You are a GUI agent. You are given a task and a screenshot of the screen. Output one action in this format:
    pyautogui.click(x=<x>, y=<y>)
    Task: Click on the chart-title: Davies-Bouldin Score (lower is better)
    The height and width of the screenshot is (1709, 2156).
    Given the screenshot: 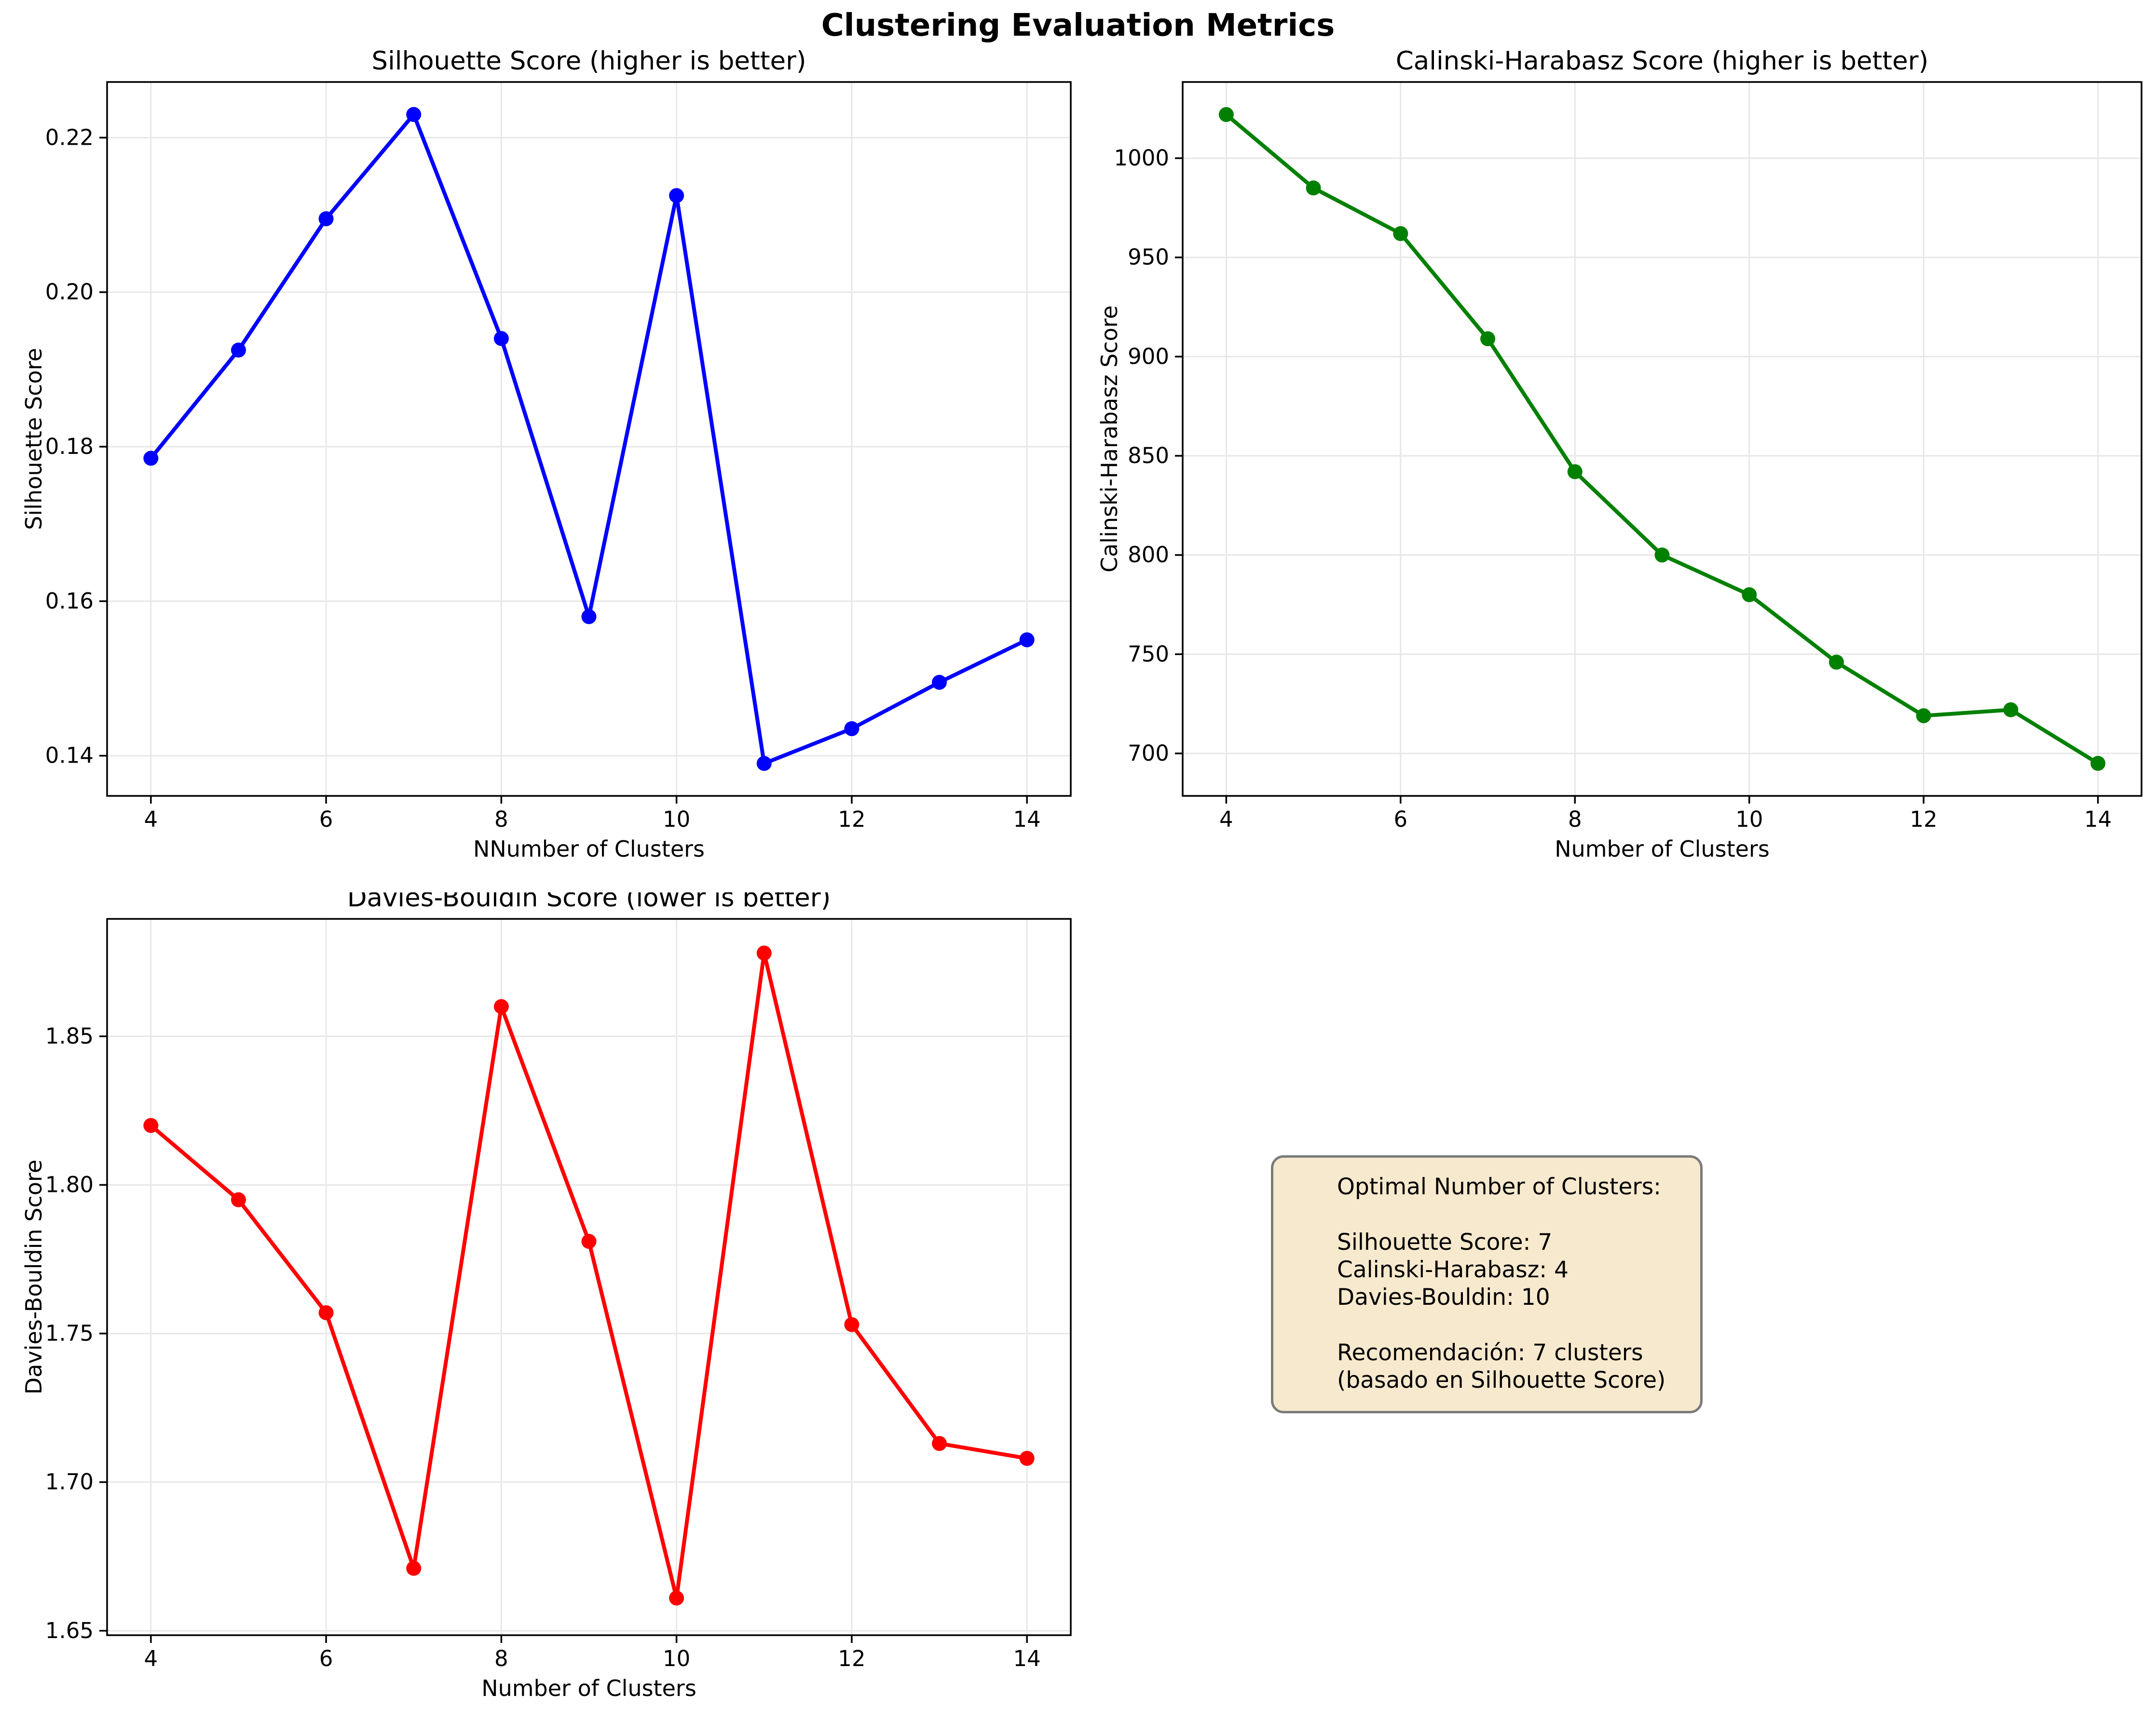 What is the action you would take?
    pyautogui.click(x=589, y=902)
    